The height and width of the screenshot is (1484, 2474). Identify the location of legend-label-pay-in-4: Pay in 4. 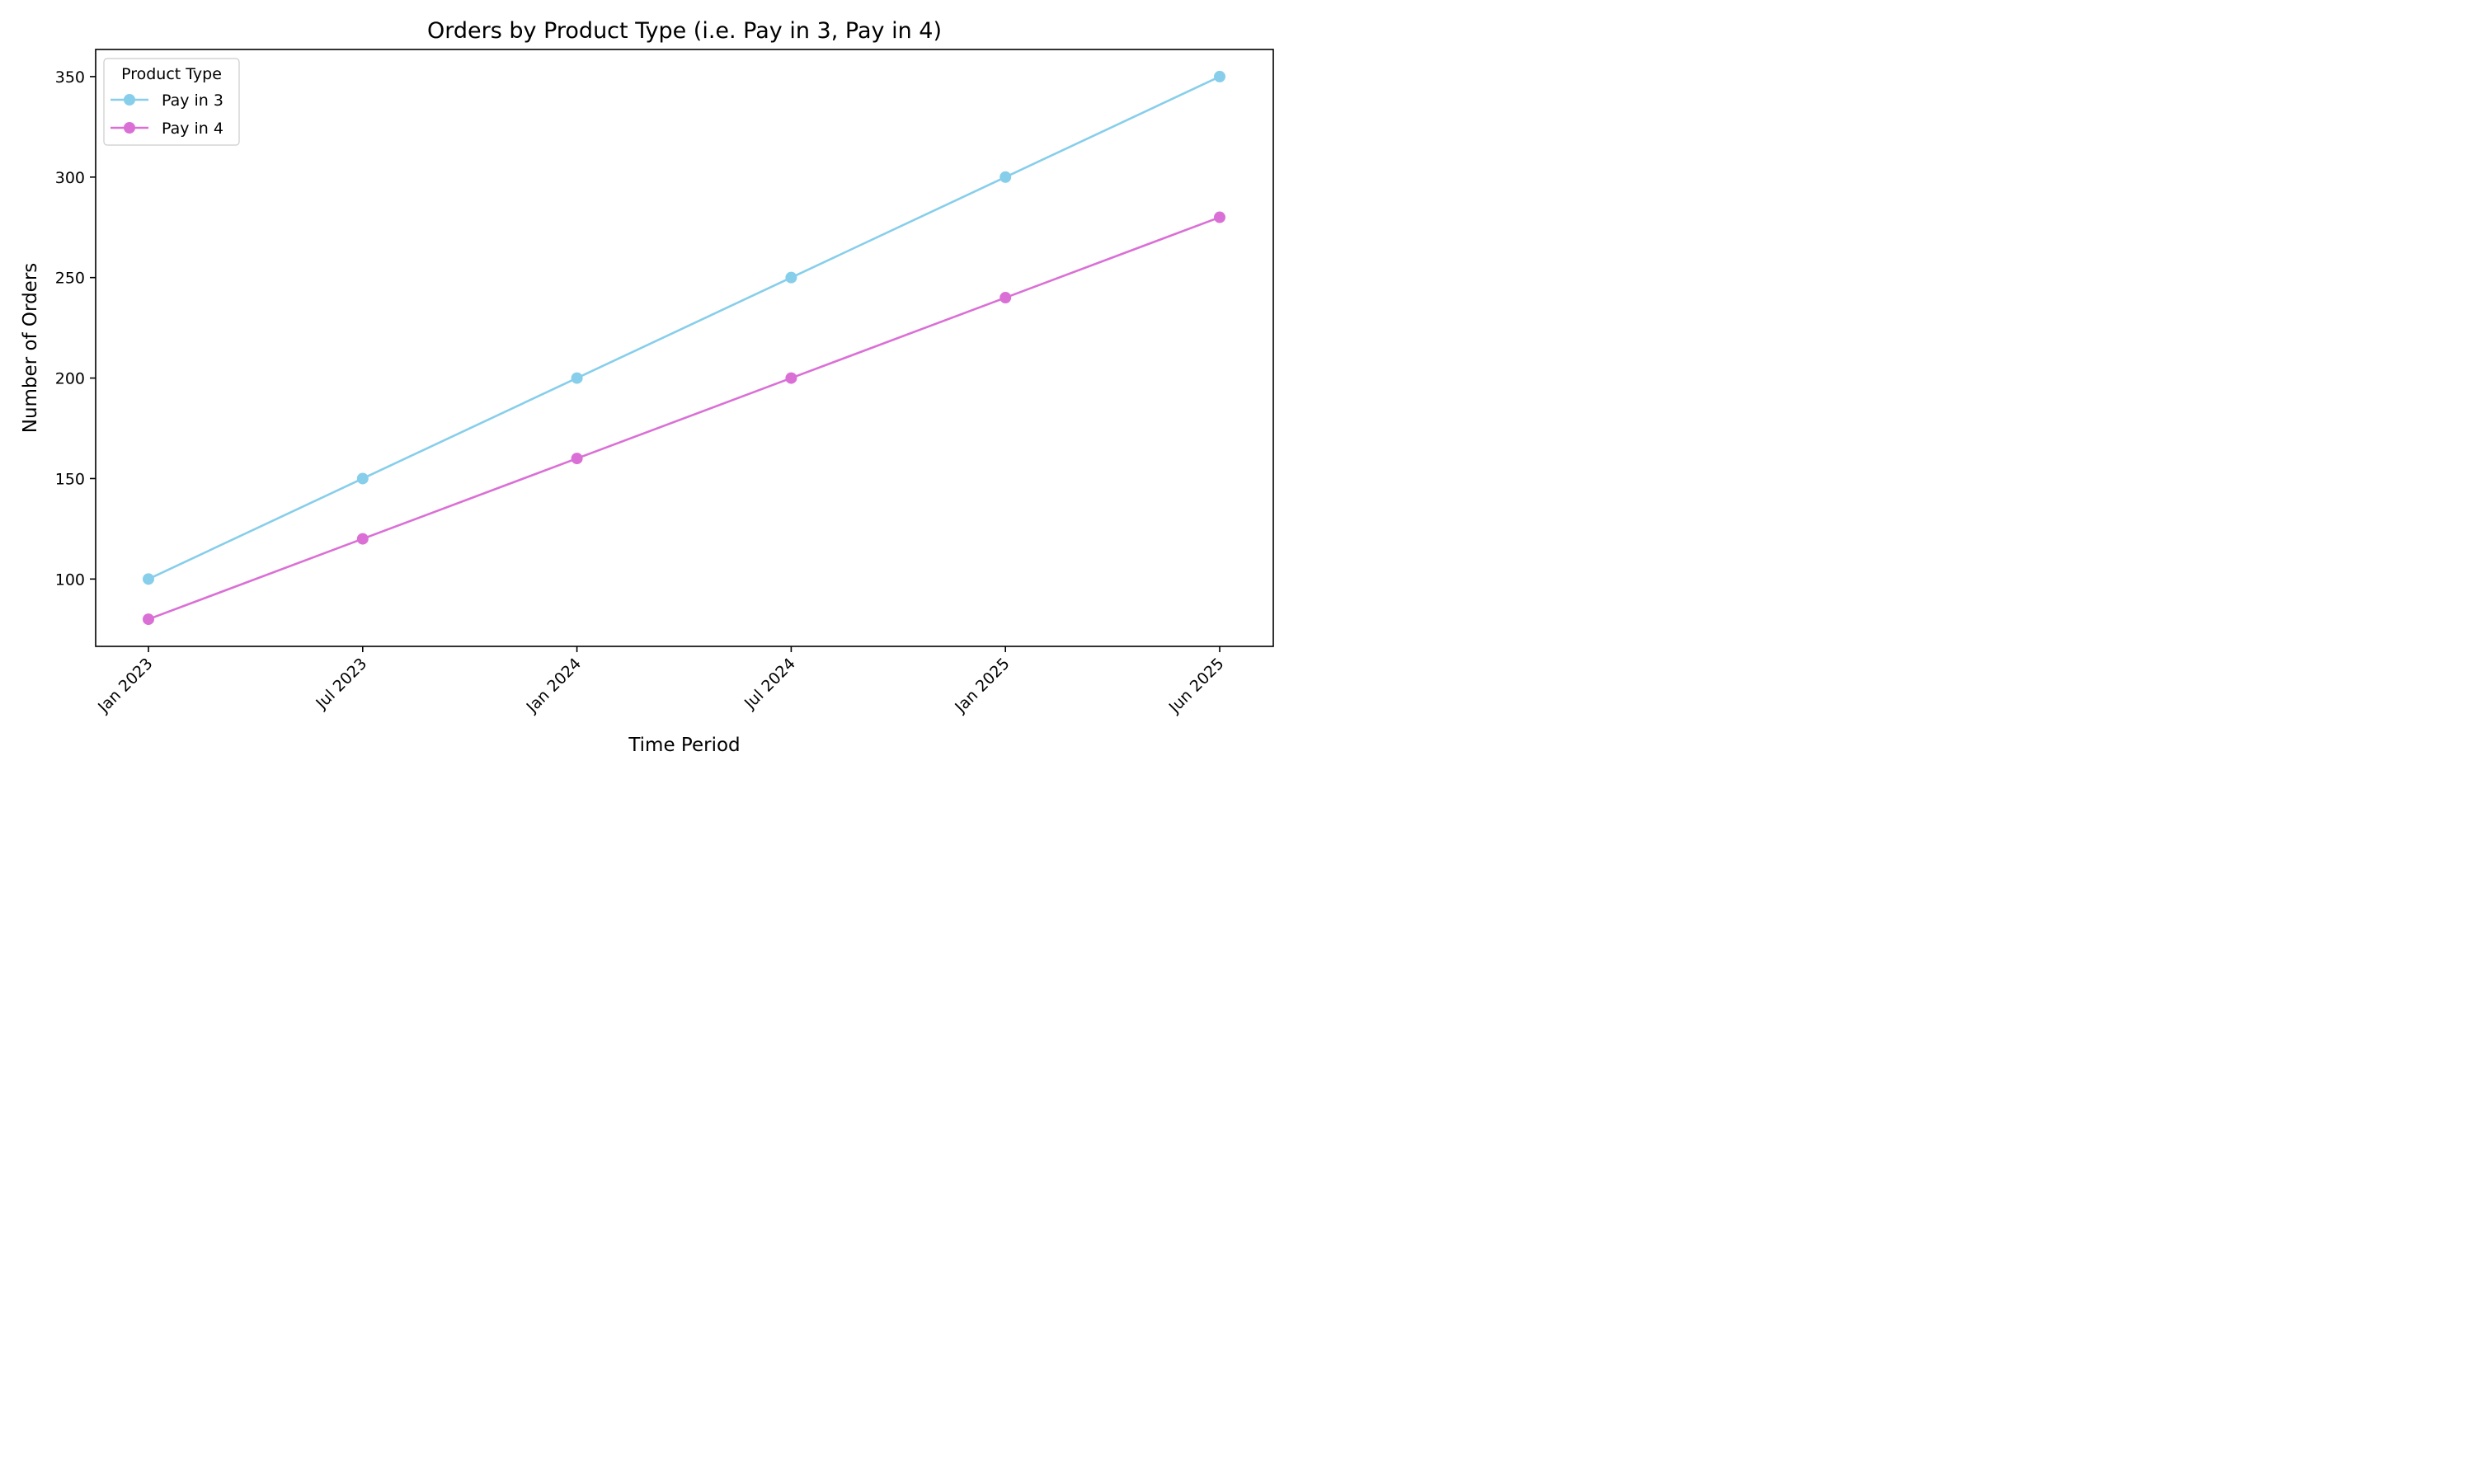
(192, 129).